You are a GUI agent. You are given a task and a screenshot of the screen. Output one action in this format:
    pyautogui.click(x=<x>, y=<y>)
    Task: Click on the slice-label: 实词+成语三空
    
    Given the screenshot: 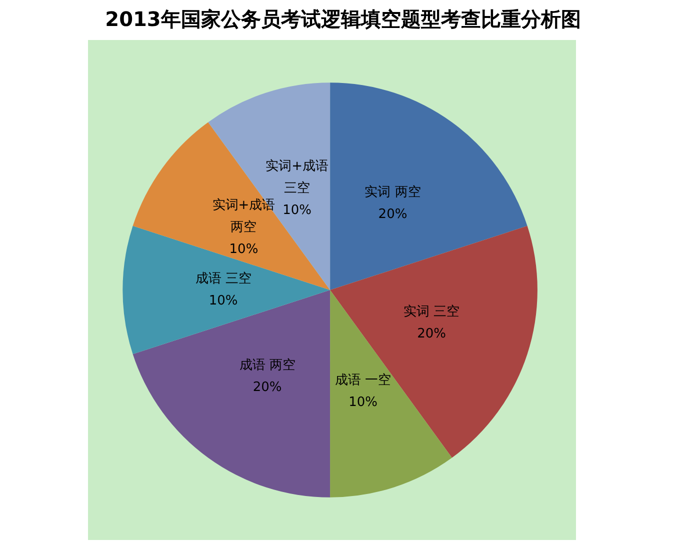 What is the action you would take?
    pyautogui.click(x=297, y=177)
    